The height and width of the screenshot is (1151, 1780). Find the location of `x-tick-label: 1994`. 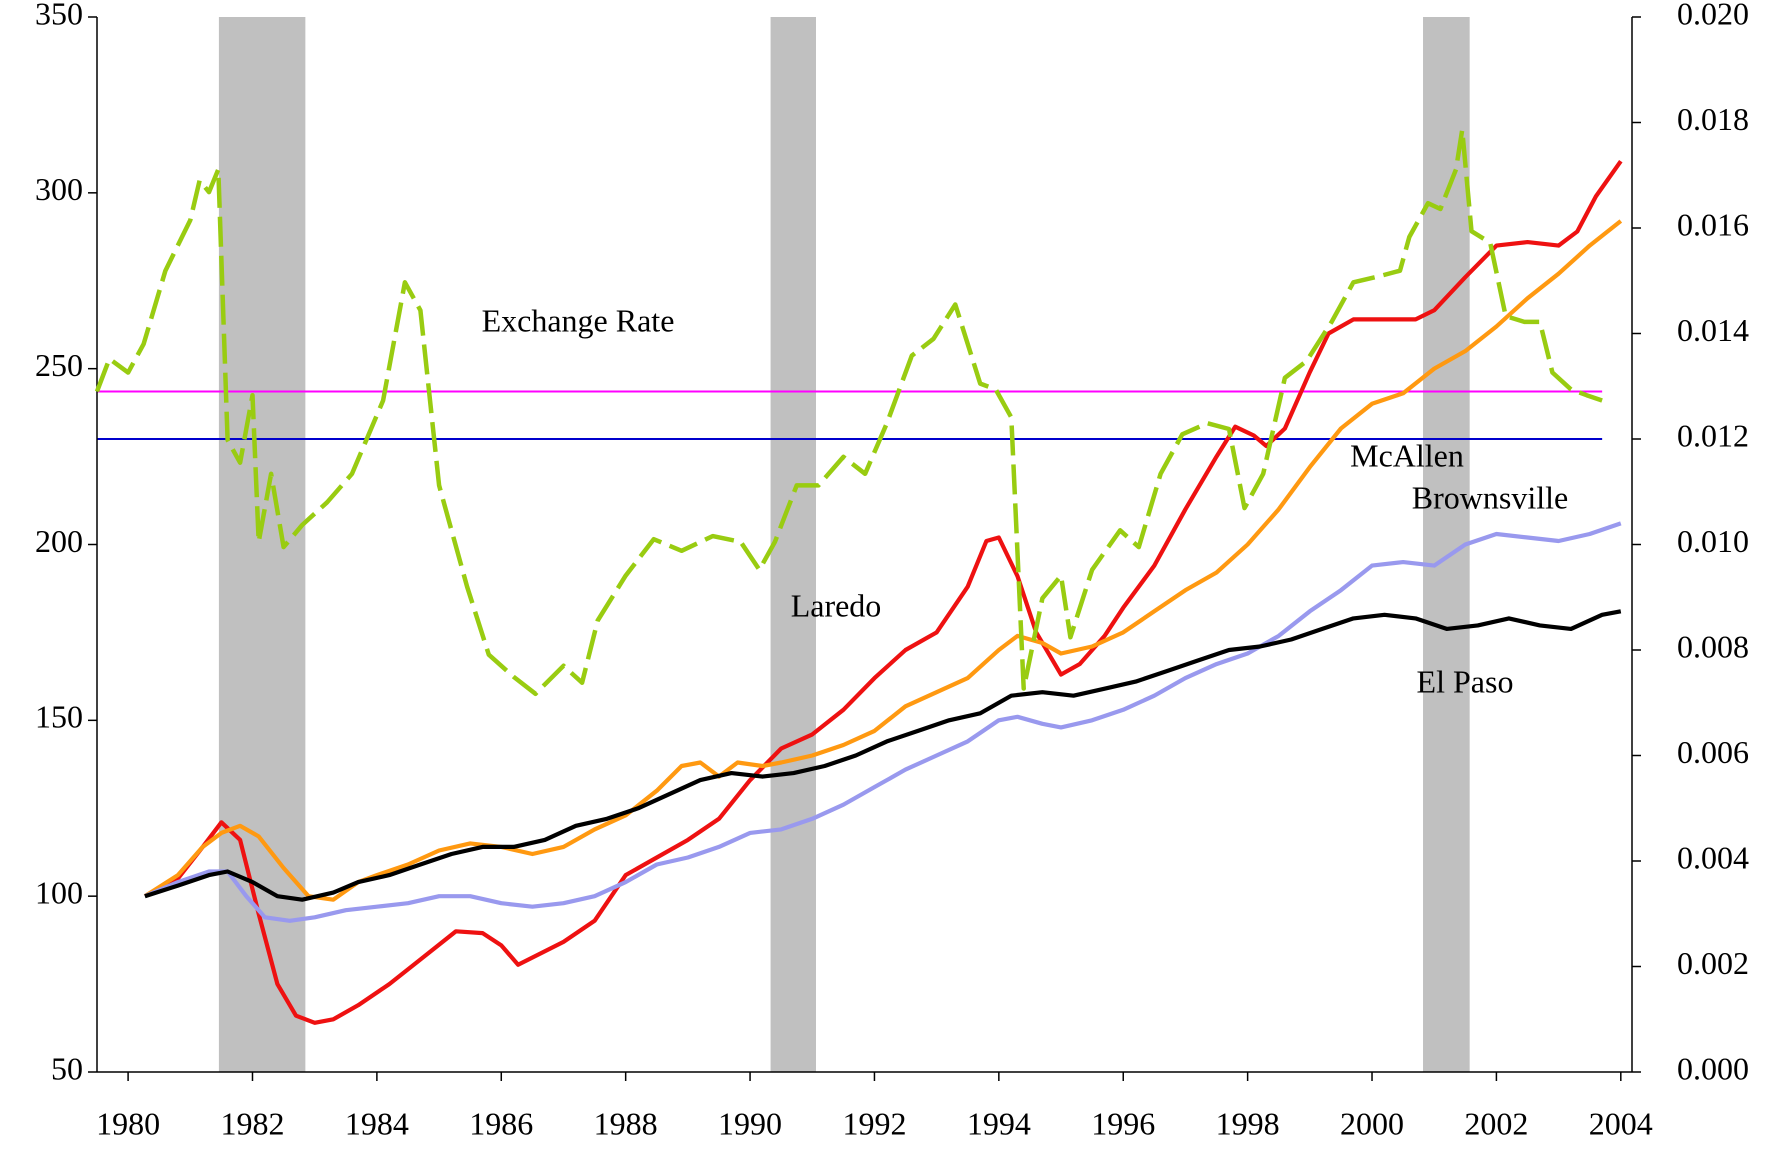

x-tick-label: 1994 is located at coordinates (999, 1123).